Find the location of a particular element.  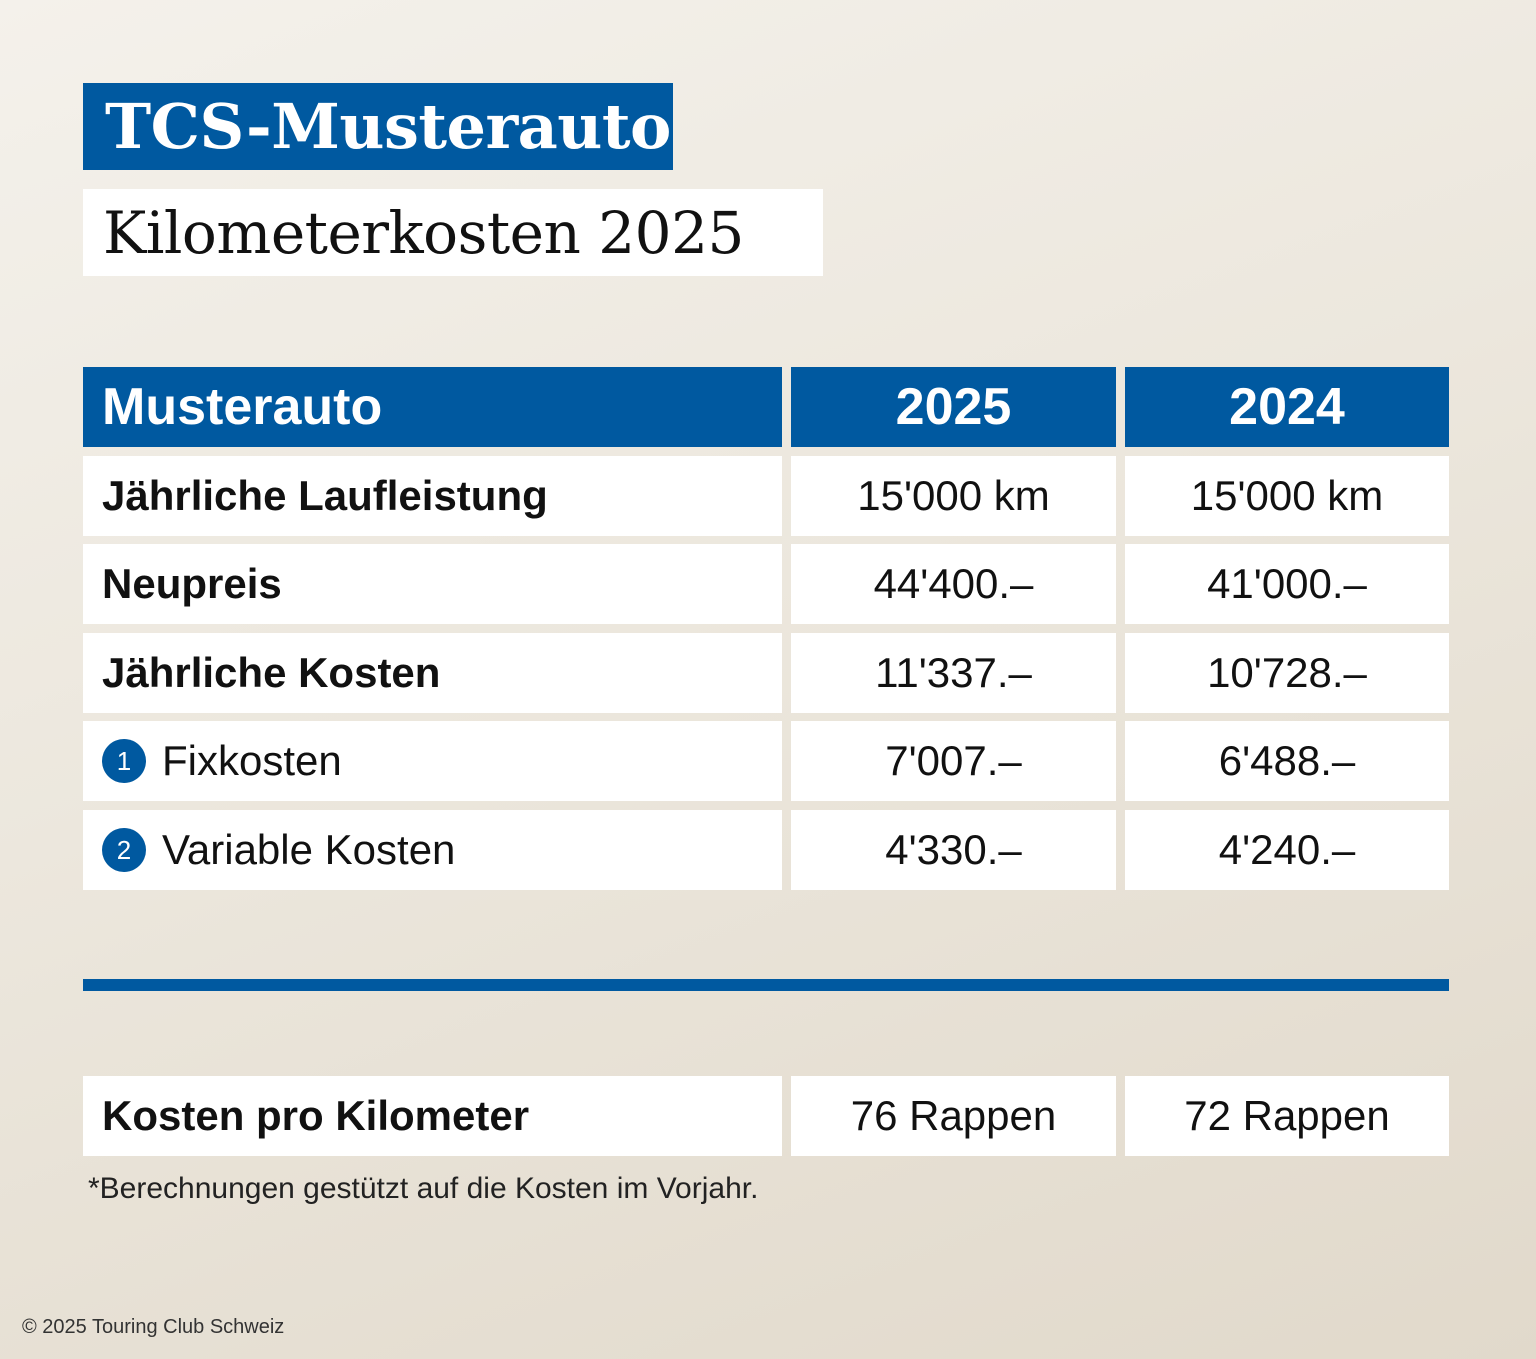

row-label-neupreis: Neupreis is located at coordinates (432, 584).